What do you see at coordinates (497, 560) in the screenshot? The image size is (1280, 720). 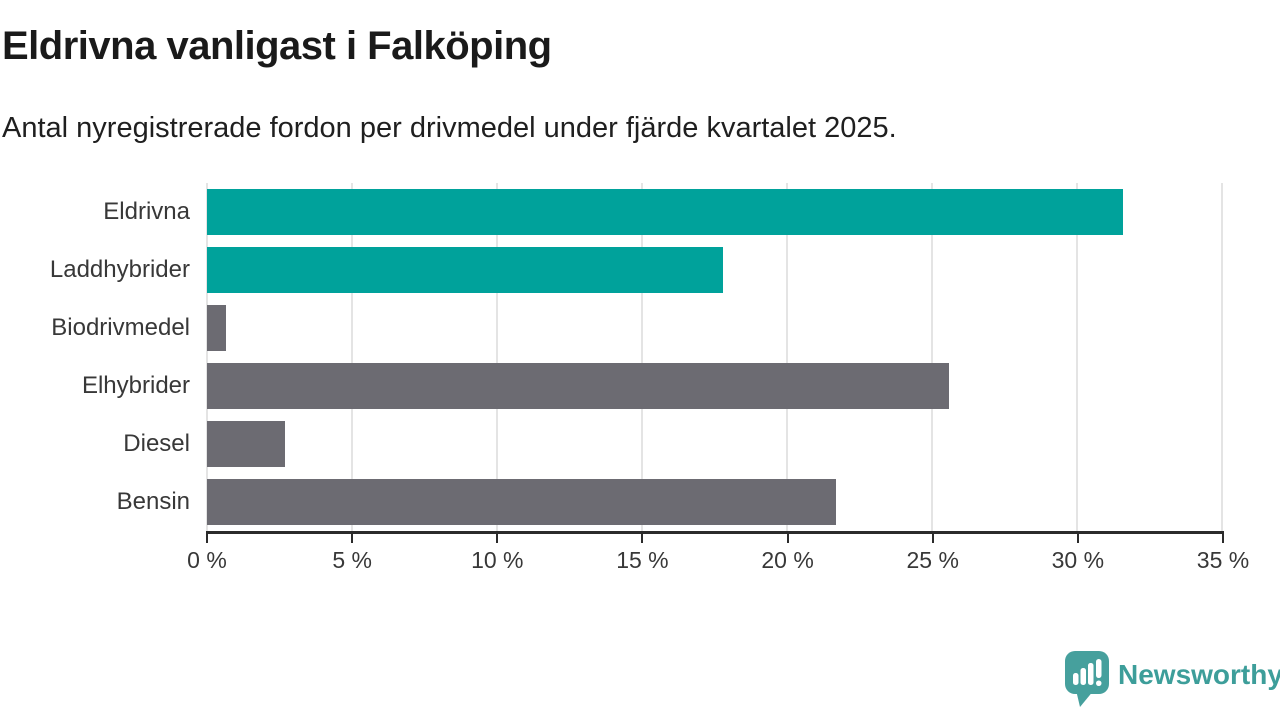 I see `axis-tick-label-10: 10 %` at bounding box center [497, 560].